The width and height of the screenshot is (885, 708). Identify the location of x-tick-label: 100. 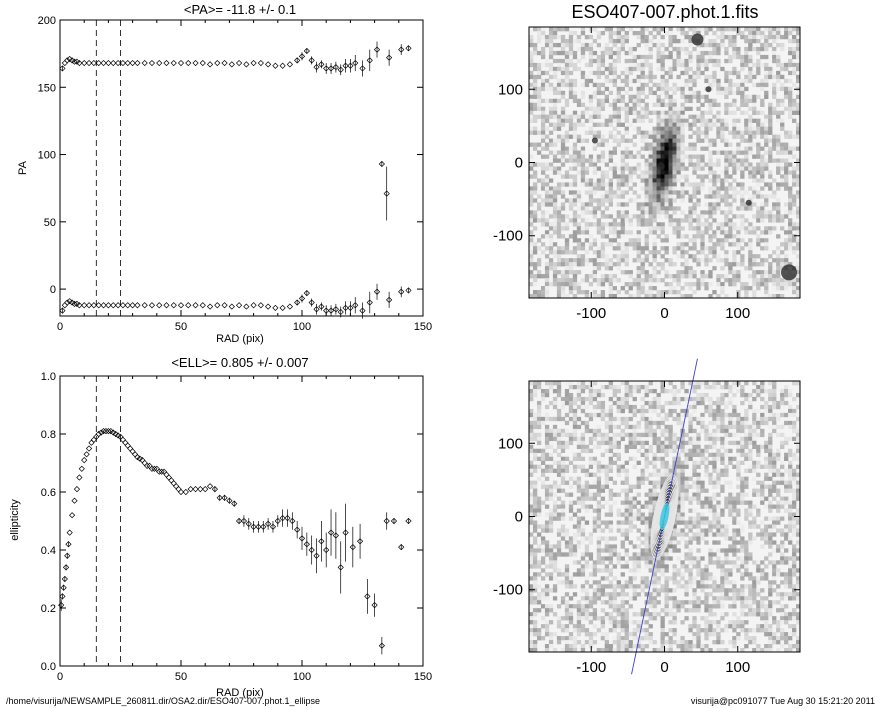
(302, 677).